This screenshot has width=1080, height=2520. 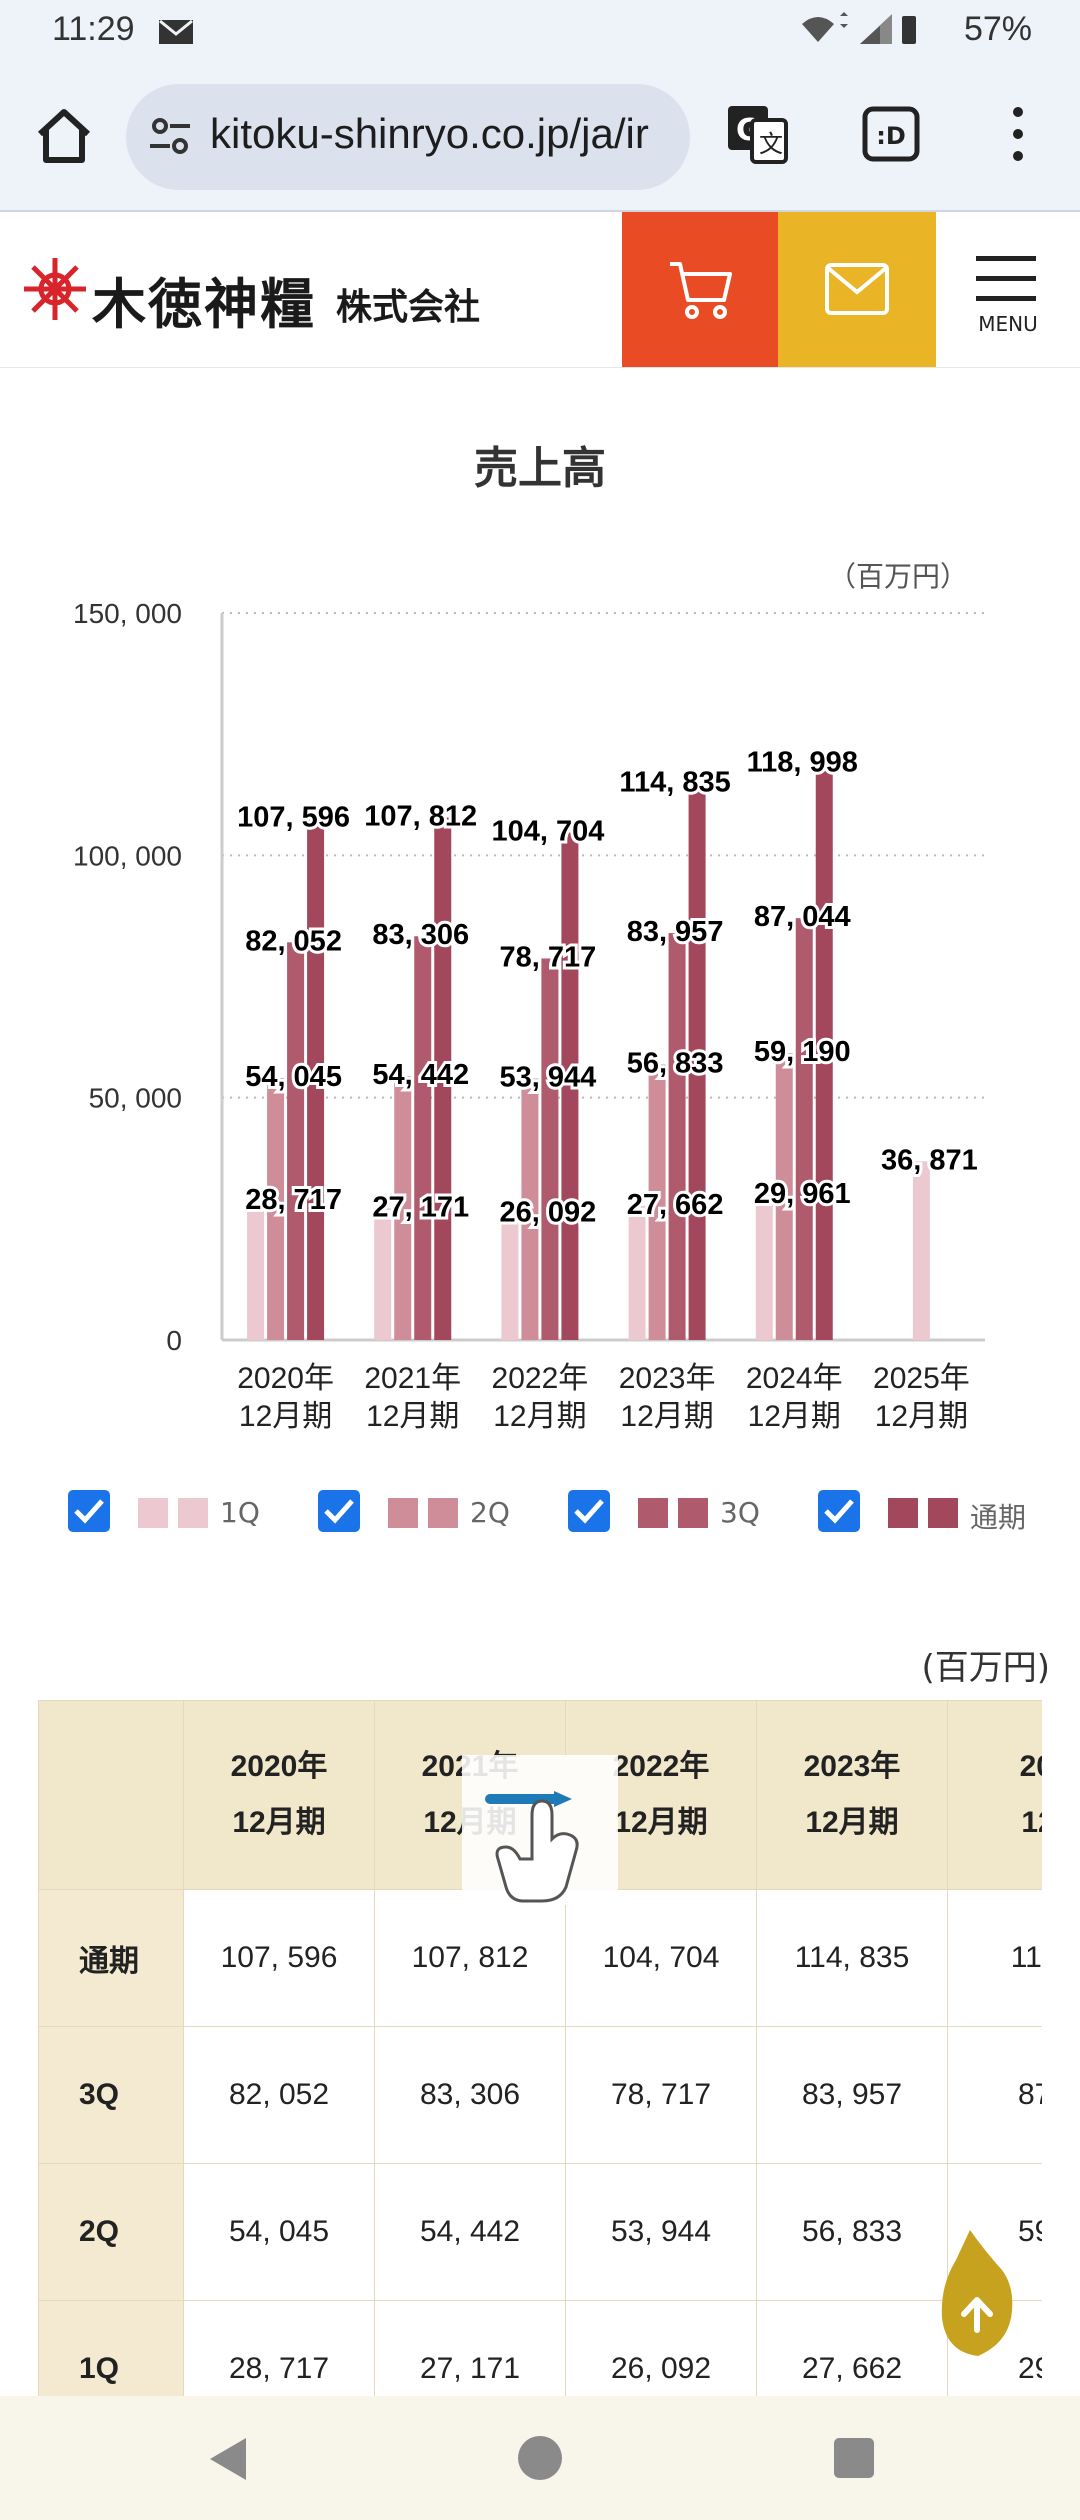 I want to click on home-icon, so click(x=64, y=136).